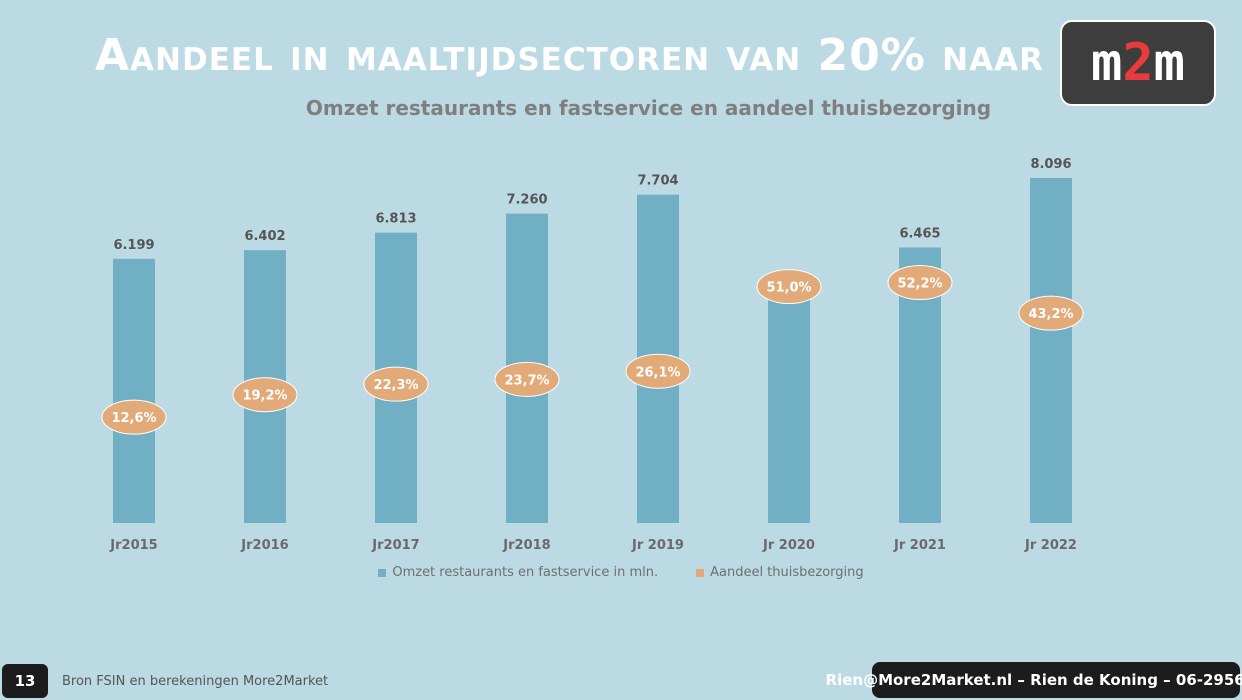 The width and height of the screenshot is (1242, 700). I want to click on share-value-label: 51,0%, so click(788, 288).